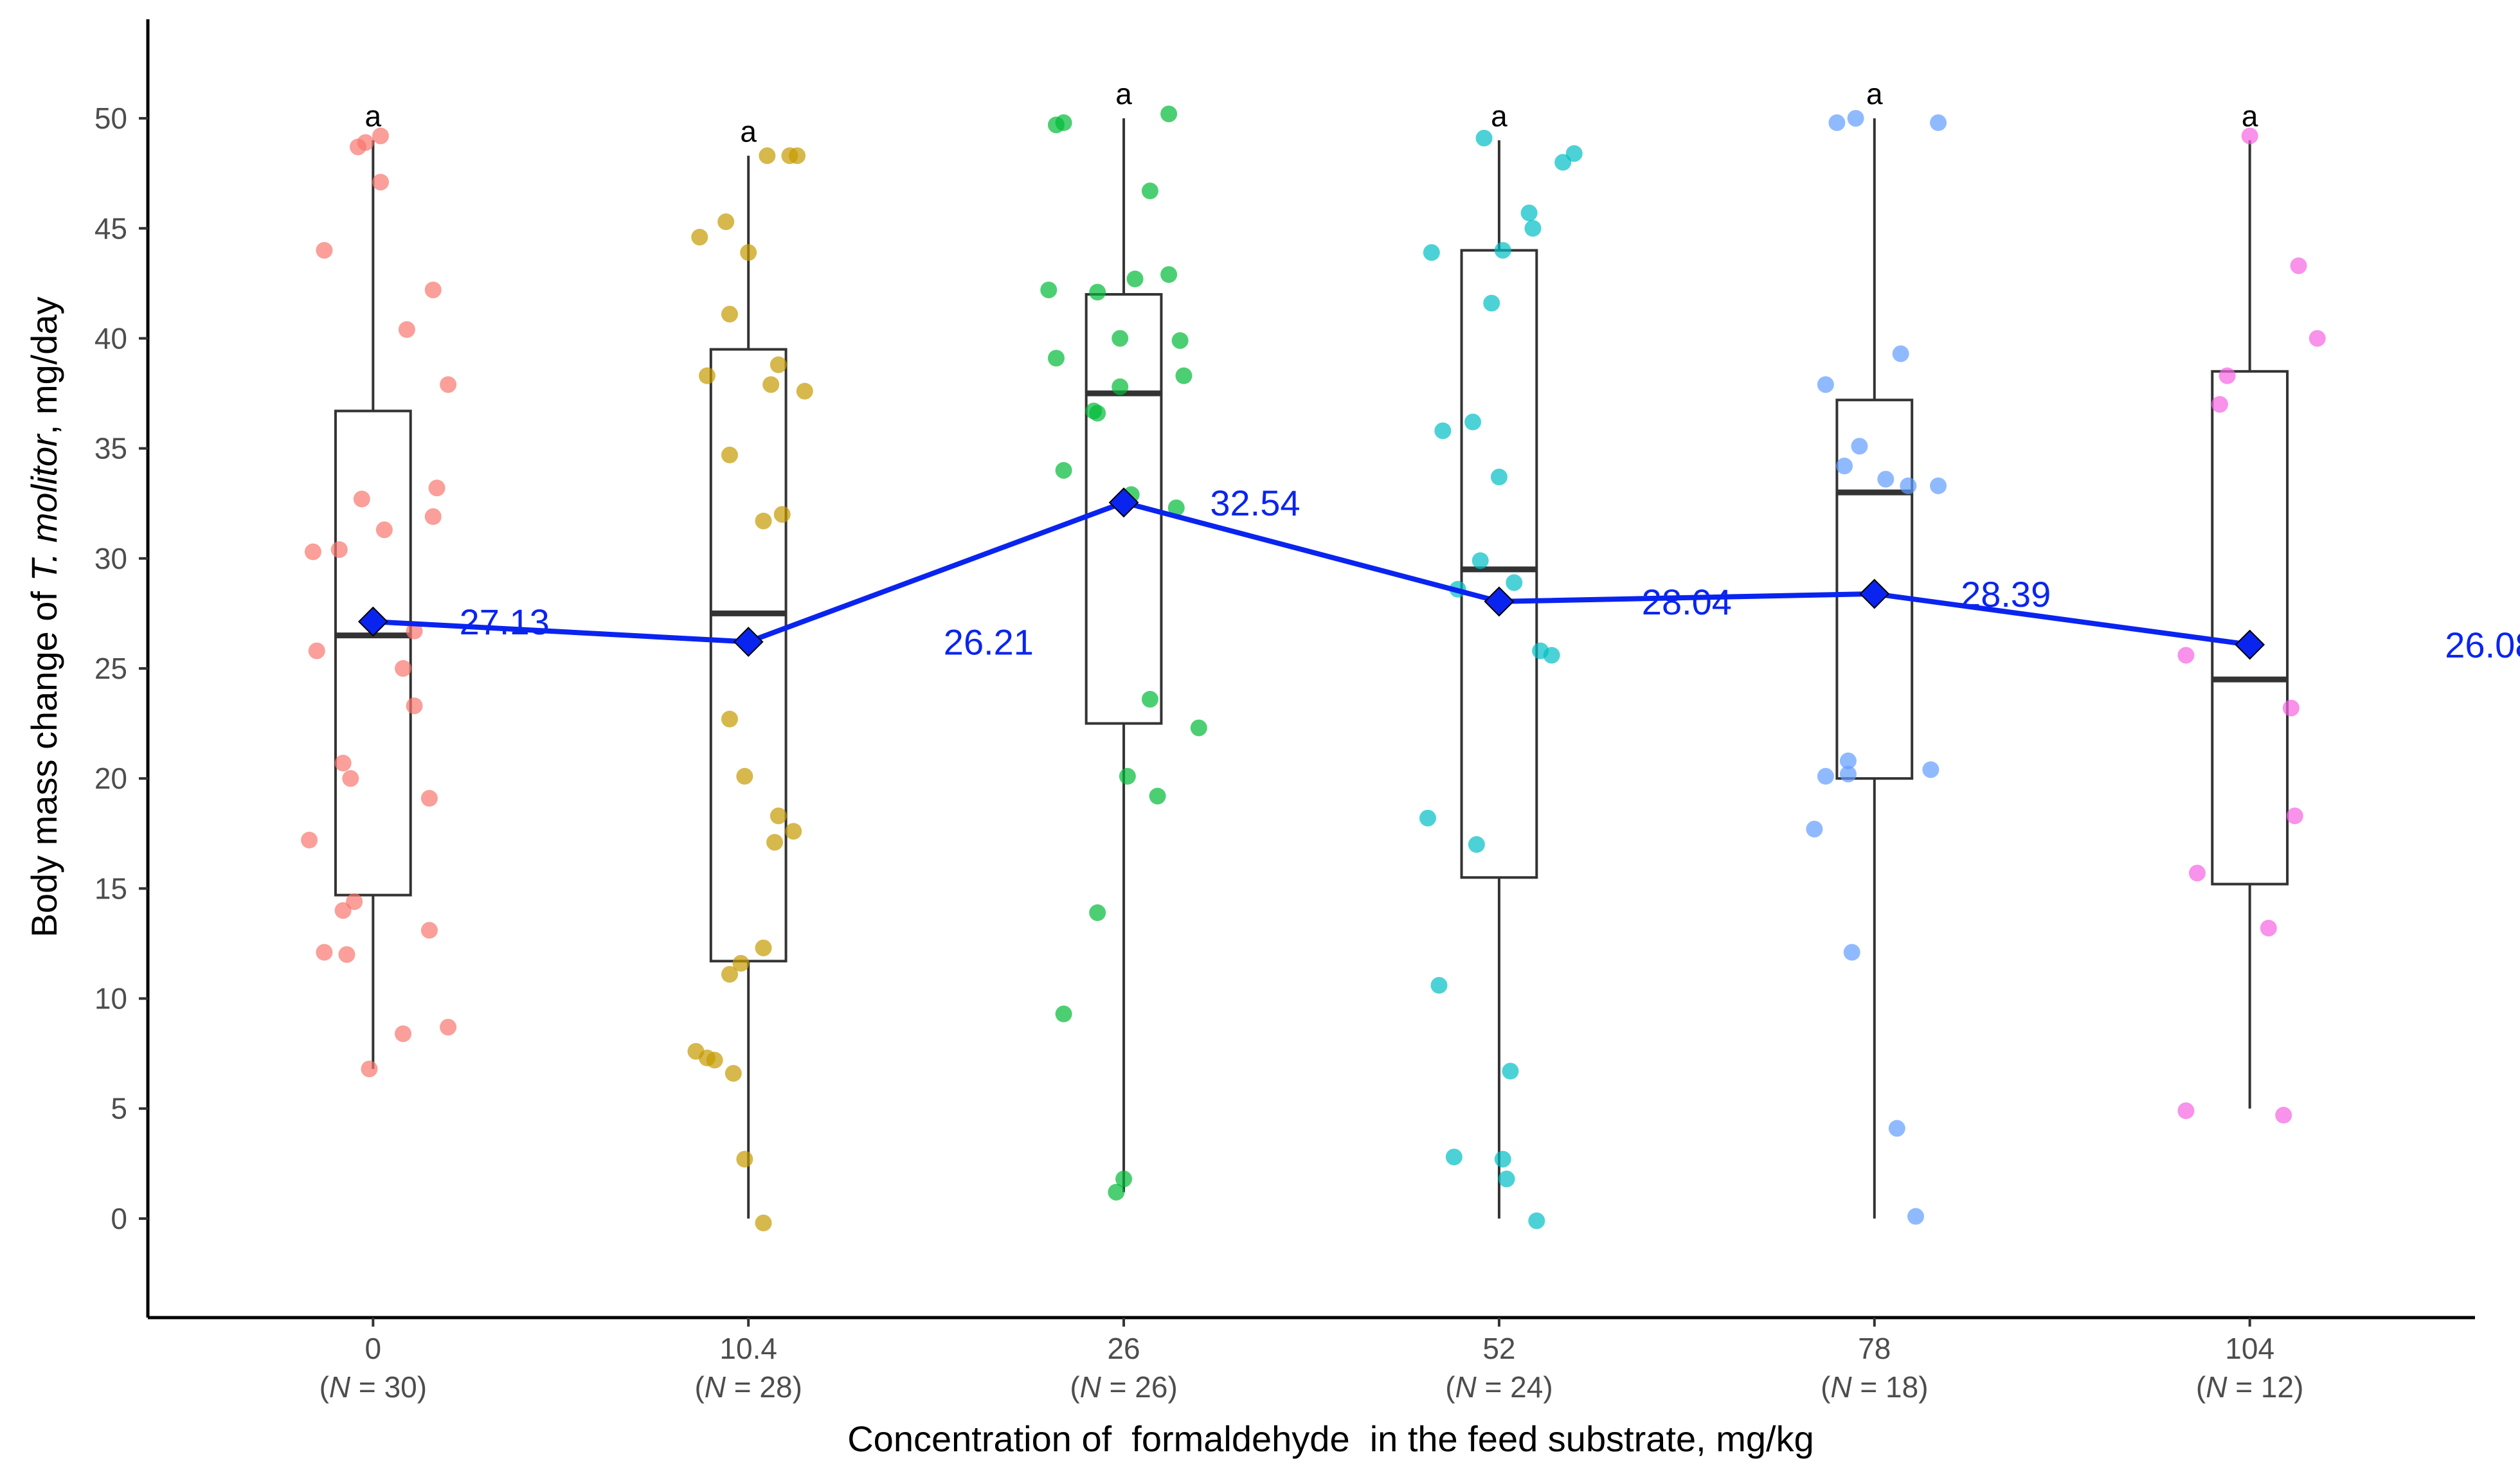  What do you see at coordinates (2006, 594) in the screenshot?
I see `mean-label: 28.39` at bounding box center [2006, 594].